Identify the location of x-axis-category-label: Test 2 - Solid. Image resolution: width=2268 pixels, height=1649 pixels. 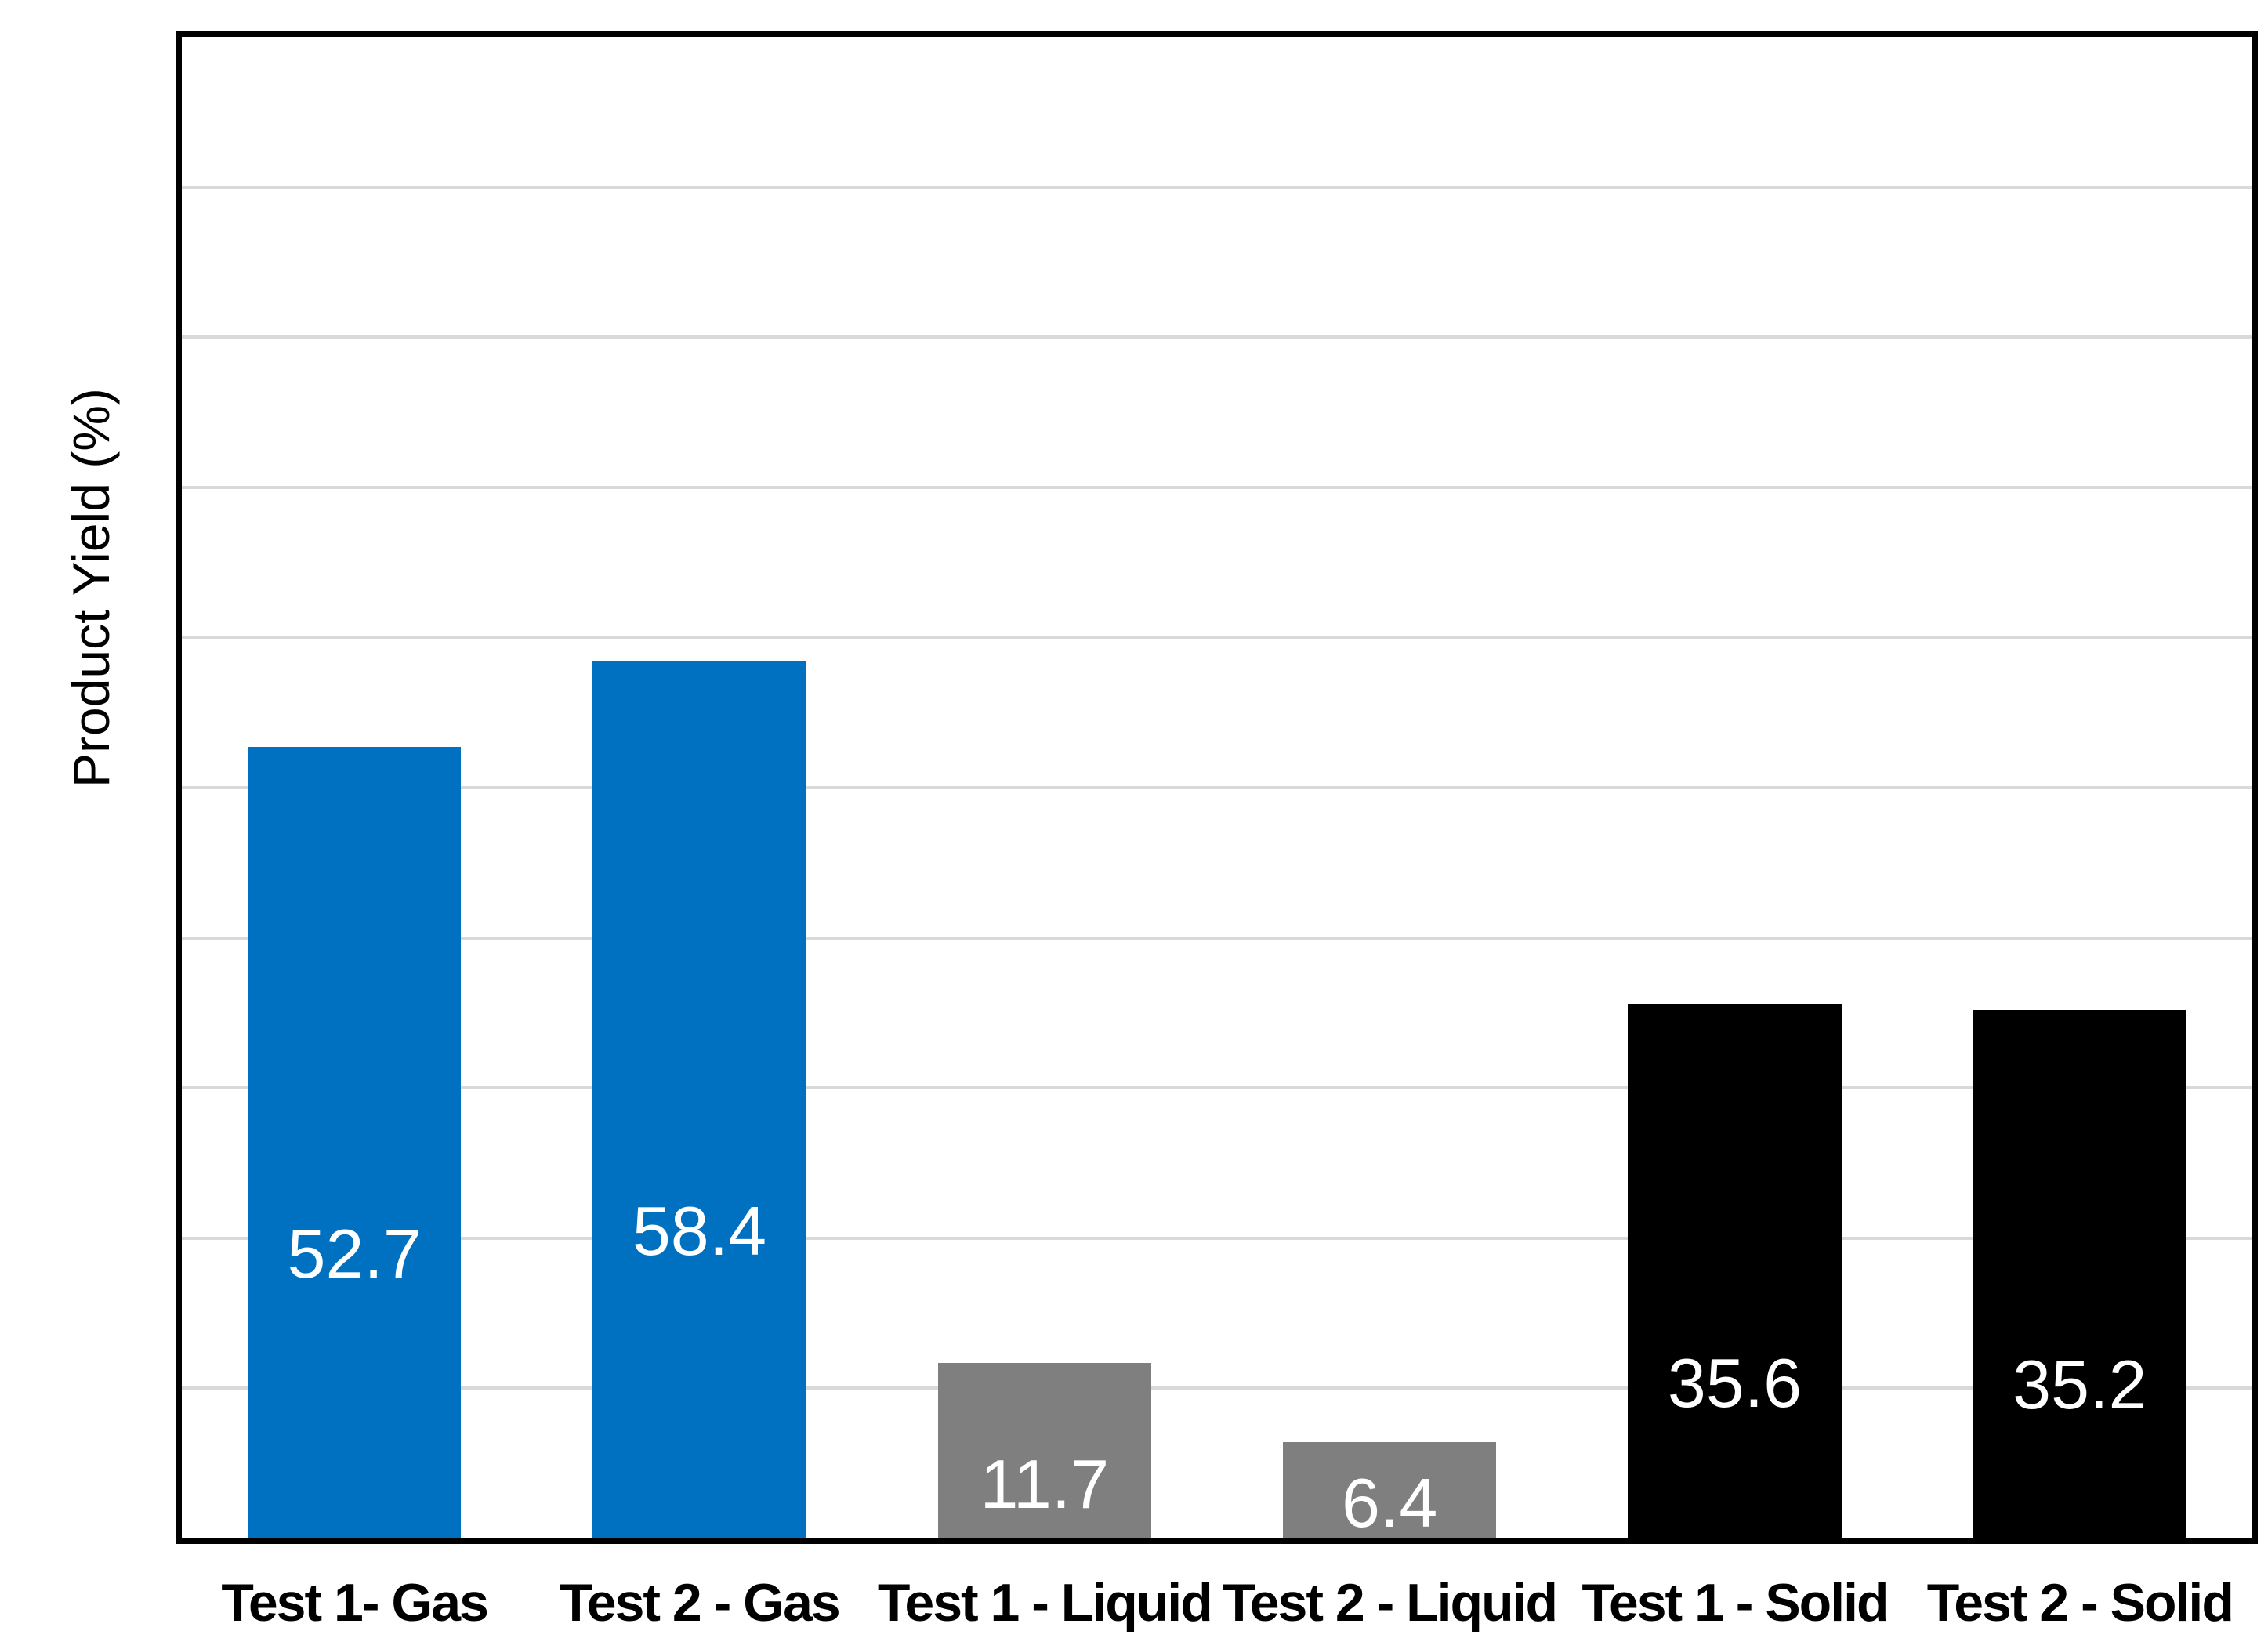
(2080, 1603).